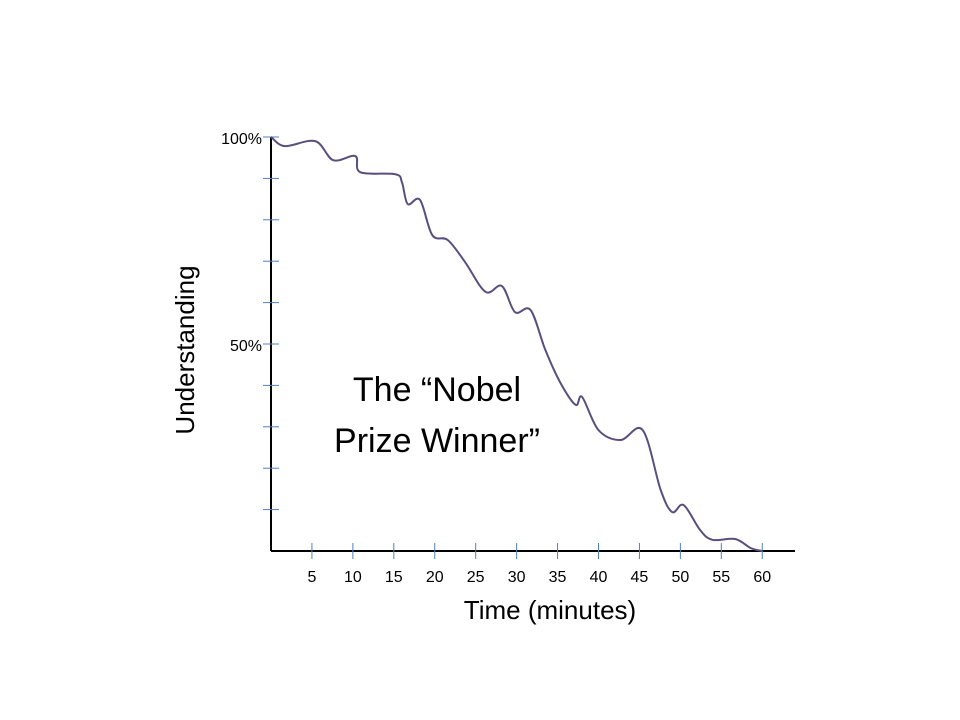 This screenshot has height=720, width=960. What do you see at coordinates (185, 349) in the screenshot?
I see `y-axis-label: Understanding` at bounding box center [185, 349].